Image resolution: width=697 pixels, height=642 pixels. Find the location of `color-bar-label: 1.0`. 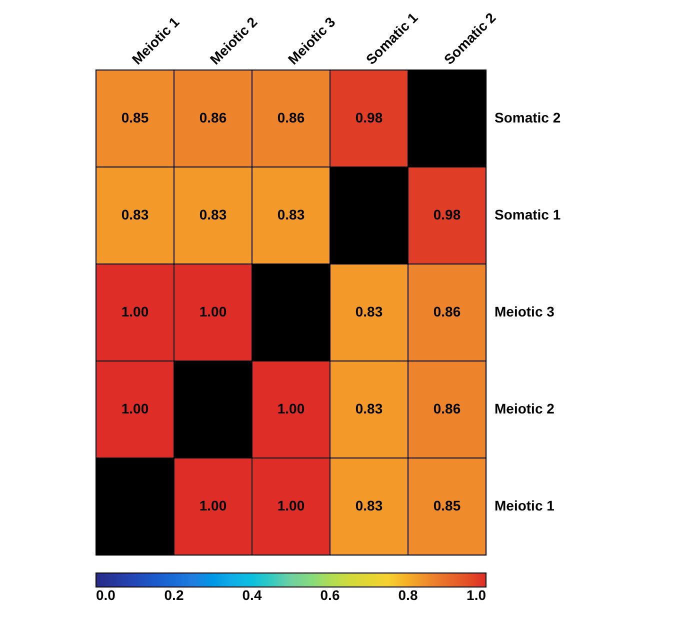

color-bar-label: 1.0 is located at coordinates (476, 595).